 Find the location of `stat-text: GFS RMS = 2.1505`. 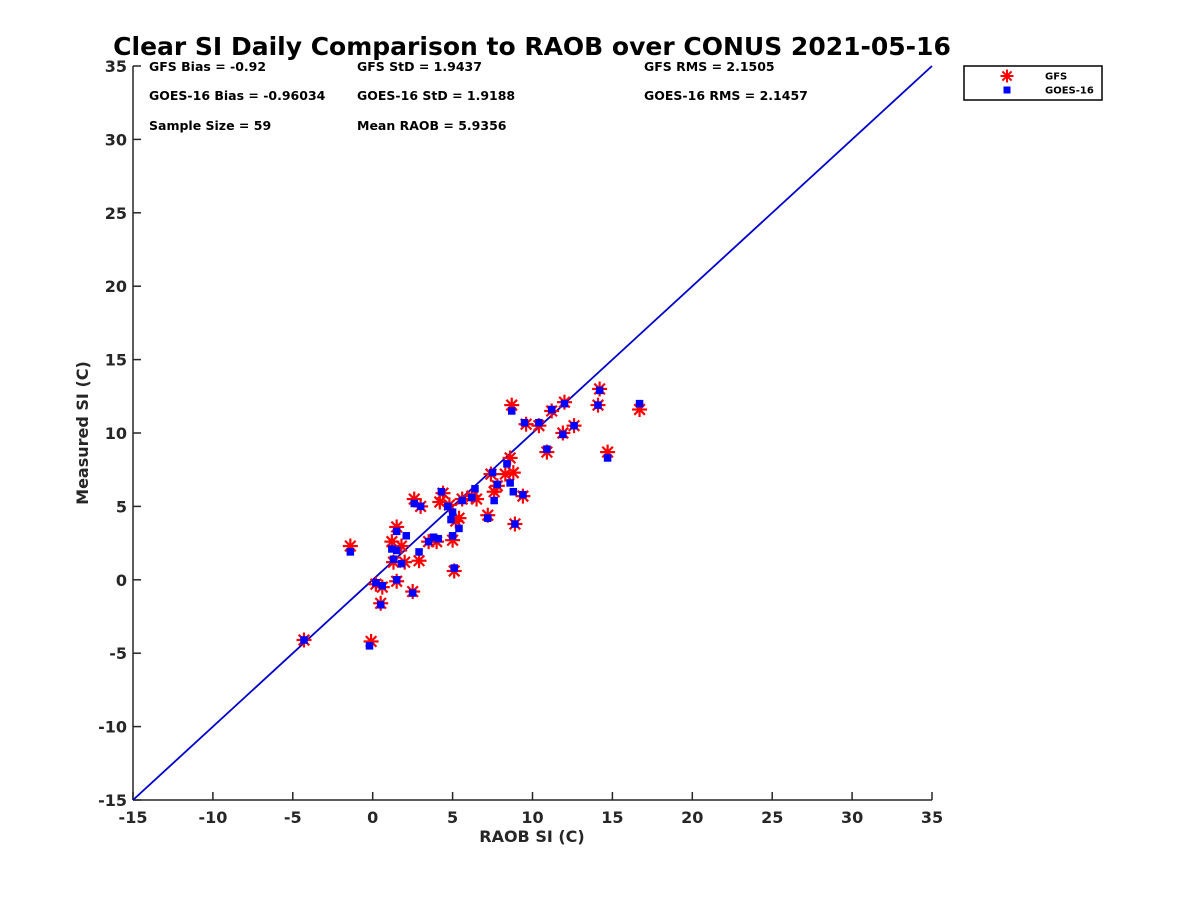

stat-text: GFS RMS = 2.1505 is located at coordinates (709, 66).